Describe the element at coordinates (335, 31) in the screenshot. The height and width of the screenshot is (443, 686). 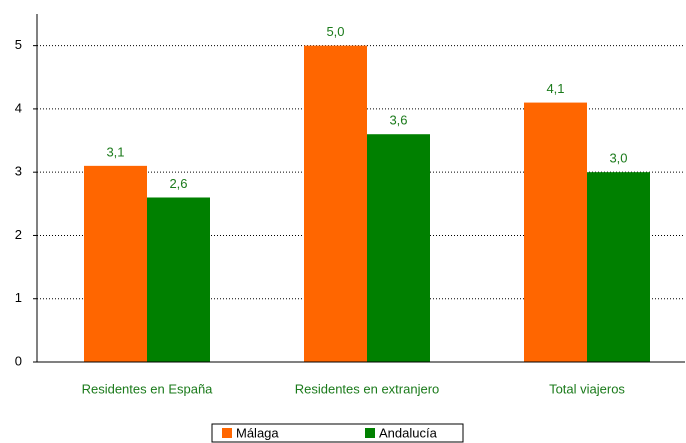
I see `value-label: 5,0` at that location.